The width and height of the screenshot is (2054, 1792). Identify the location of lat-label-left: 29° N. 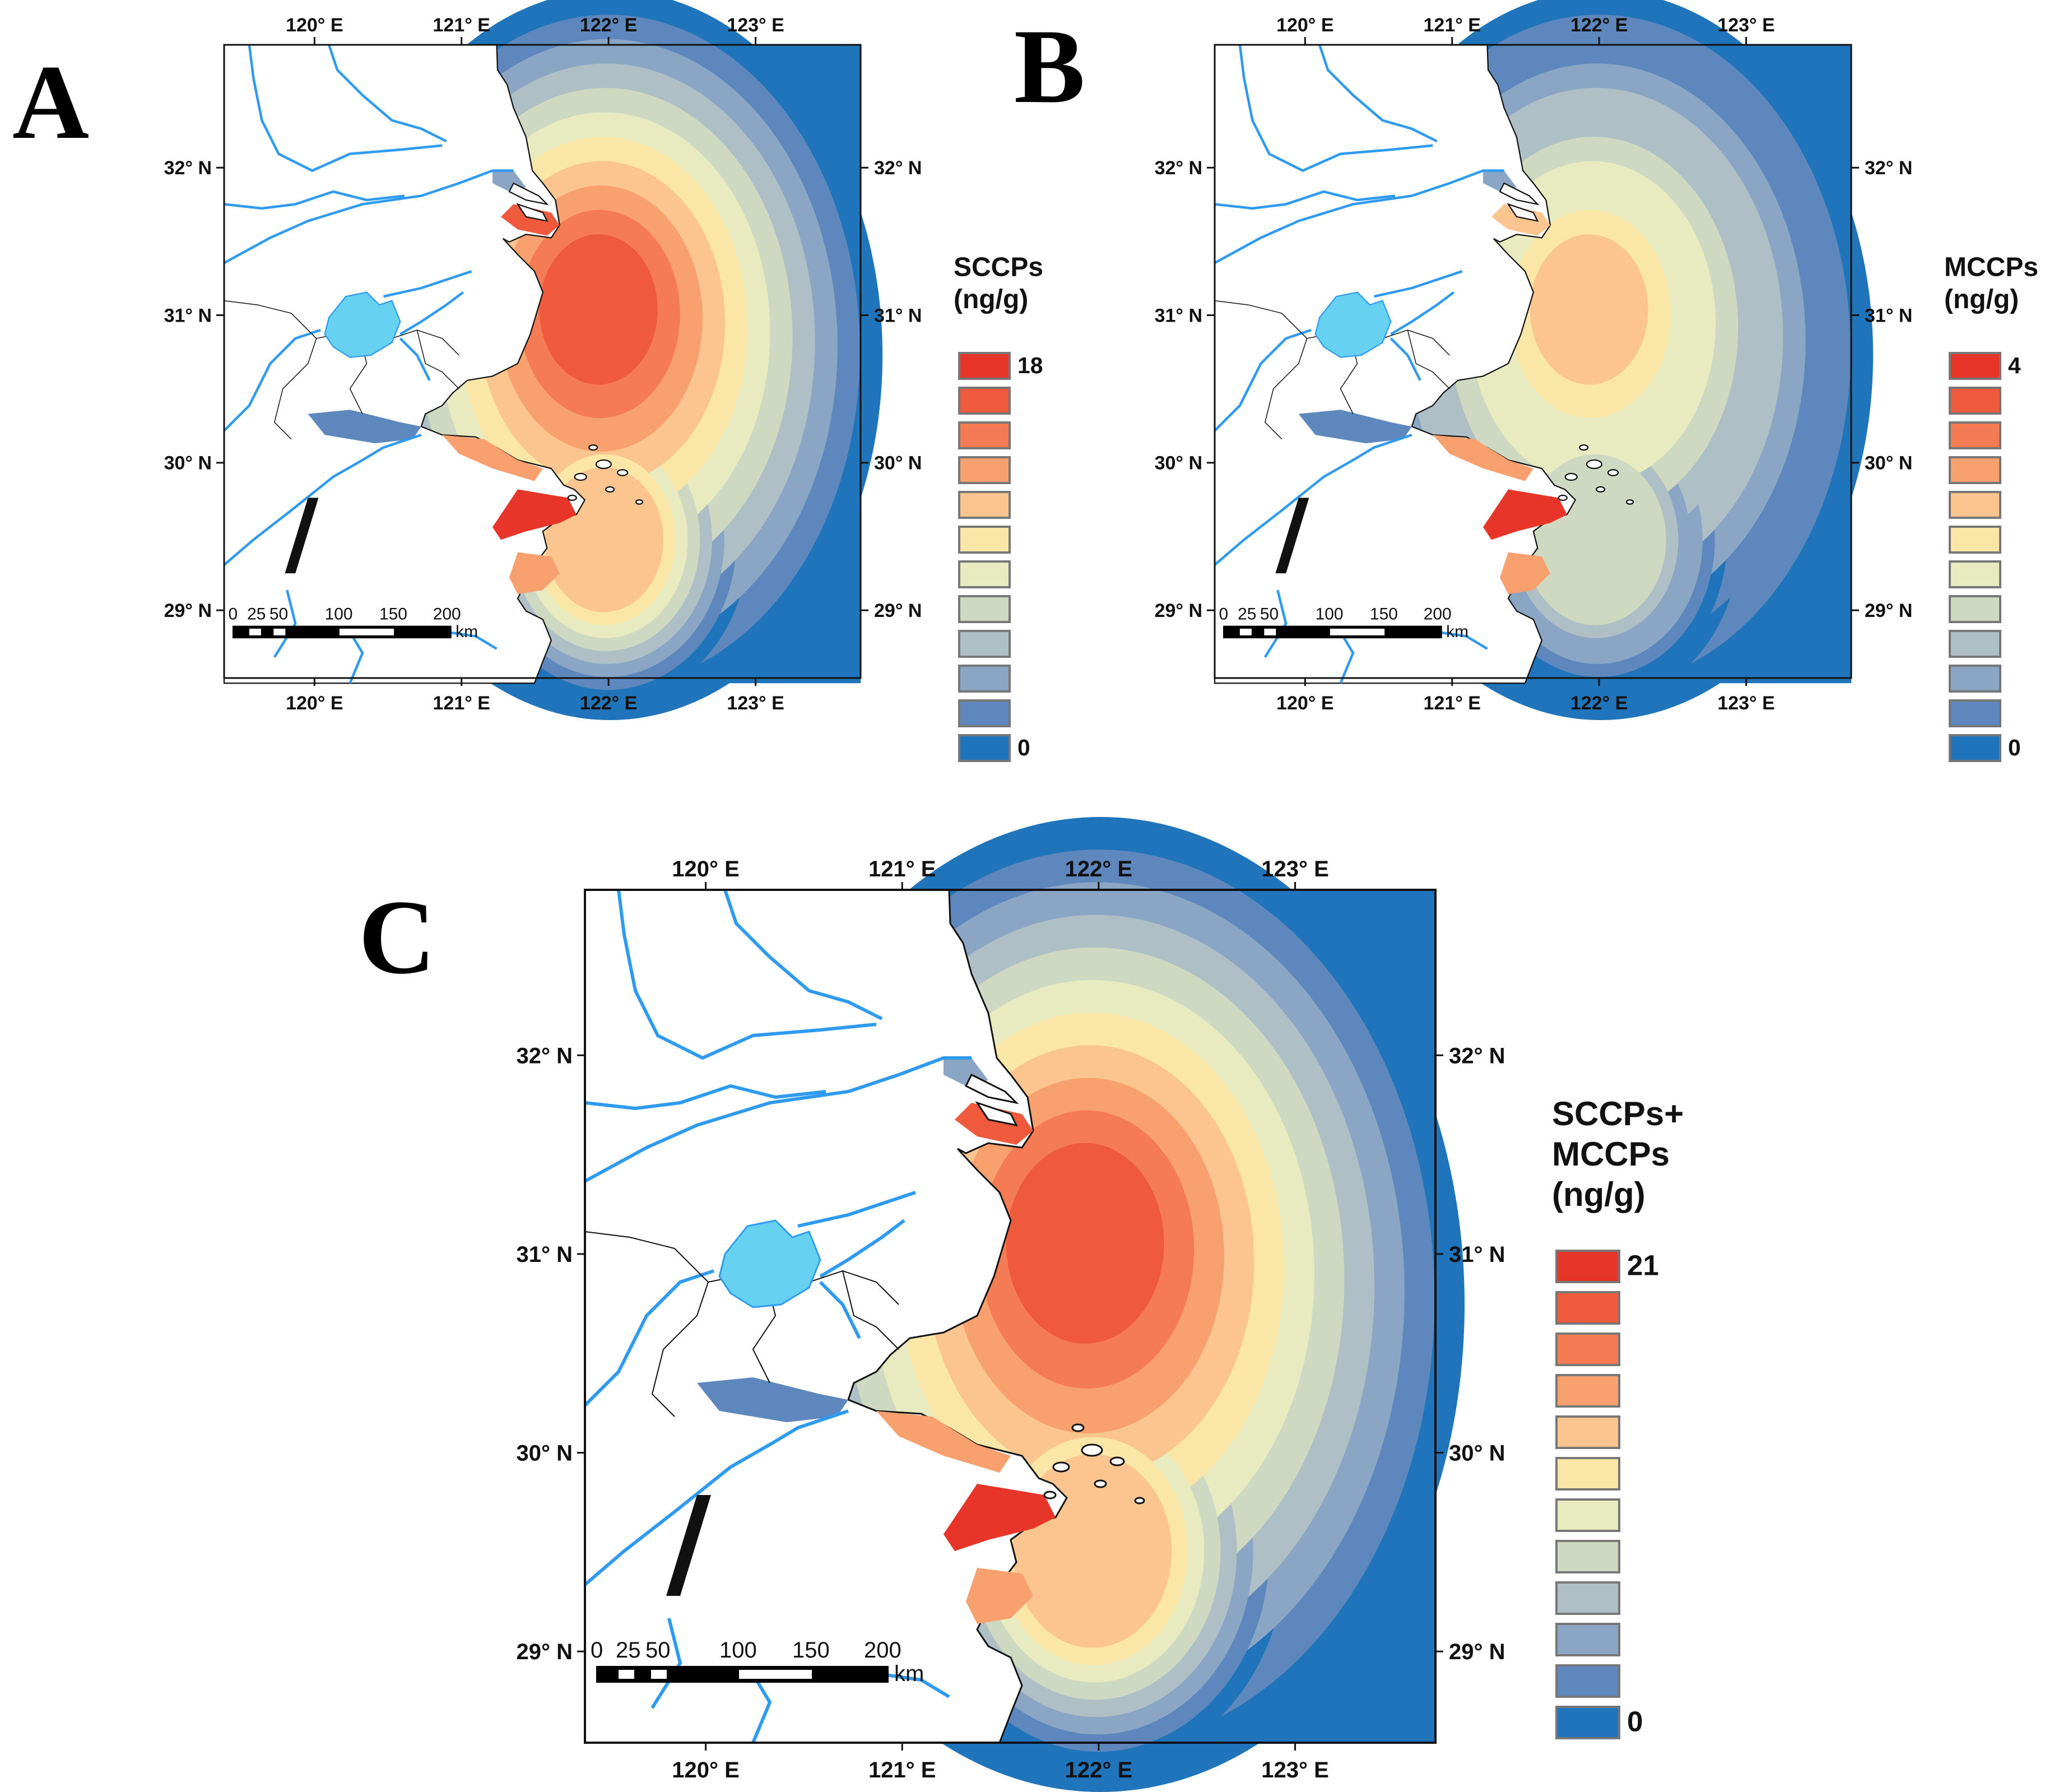
(188, 610).